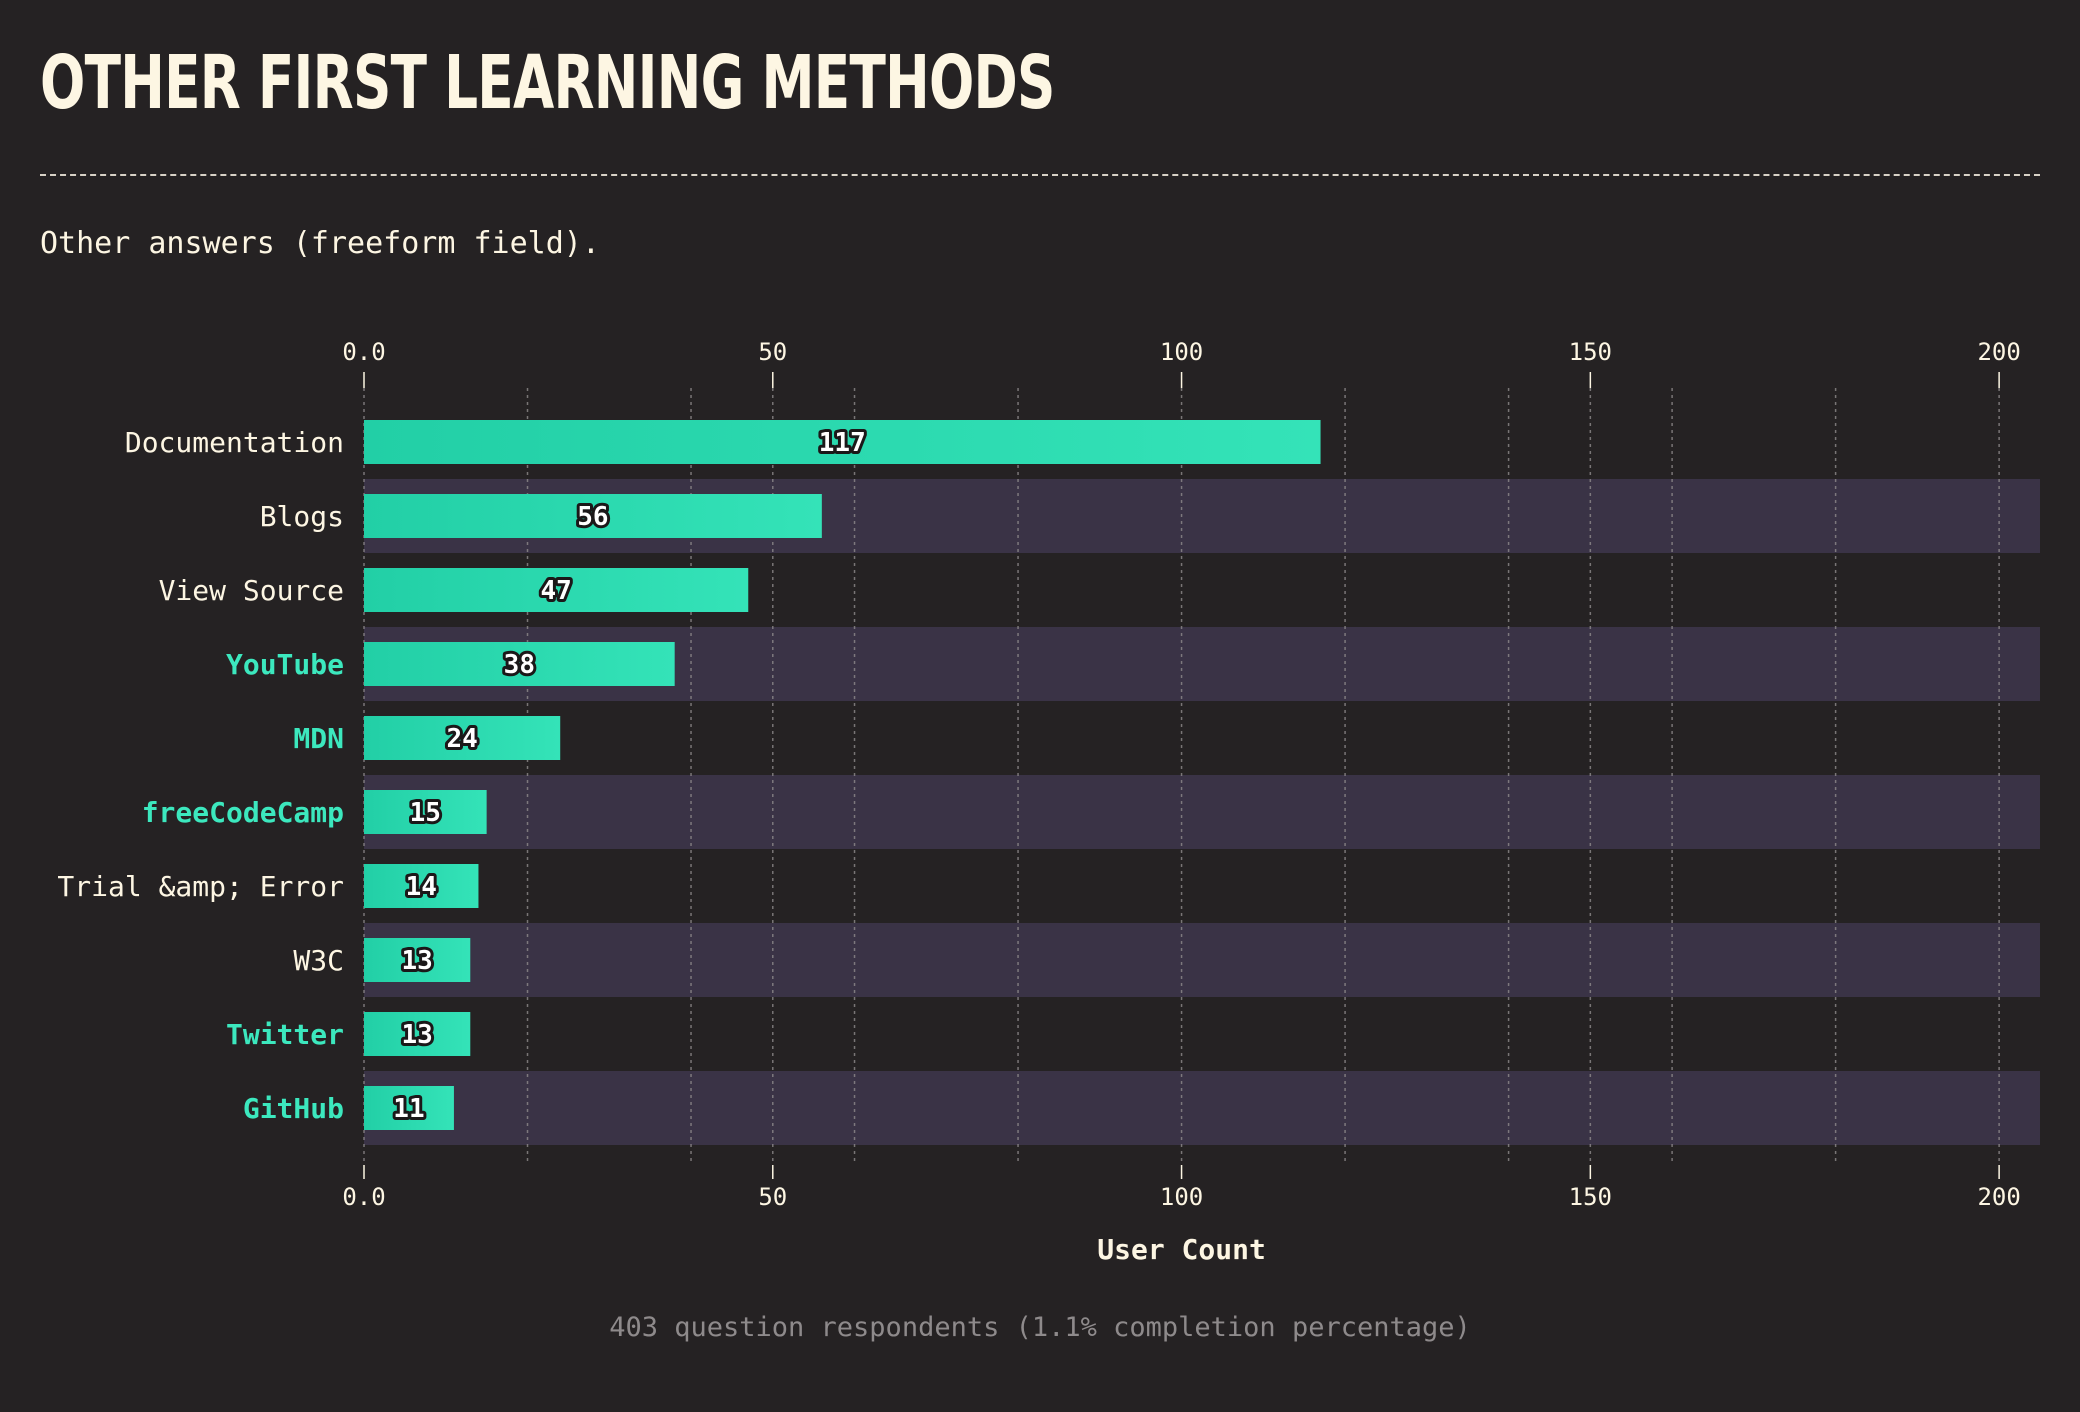  I want to click on value-label: 56, so click(592, 517).